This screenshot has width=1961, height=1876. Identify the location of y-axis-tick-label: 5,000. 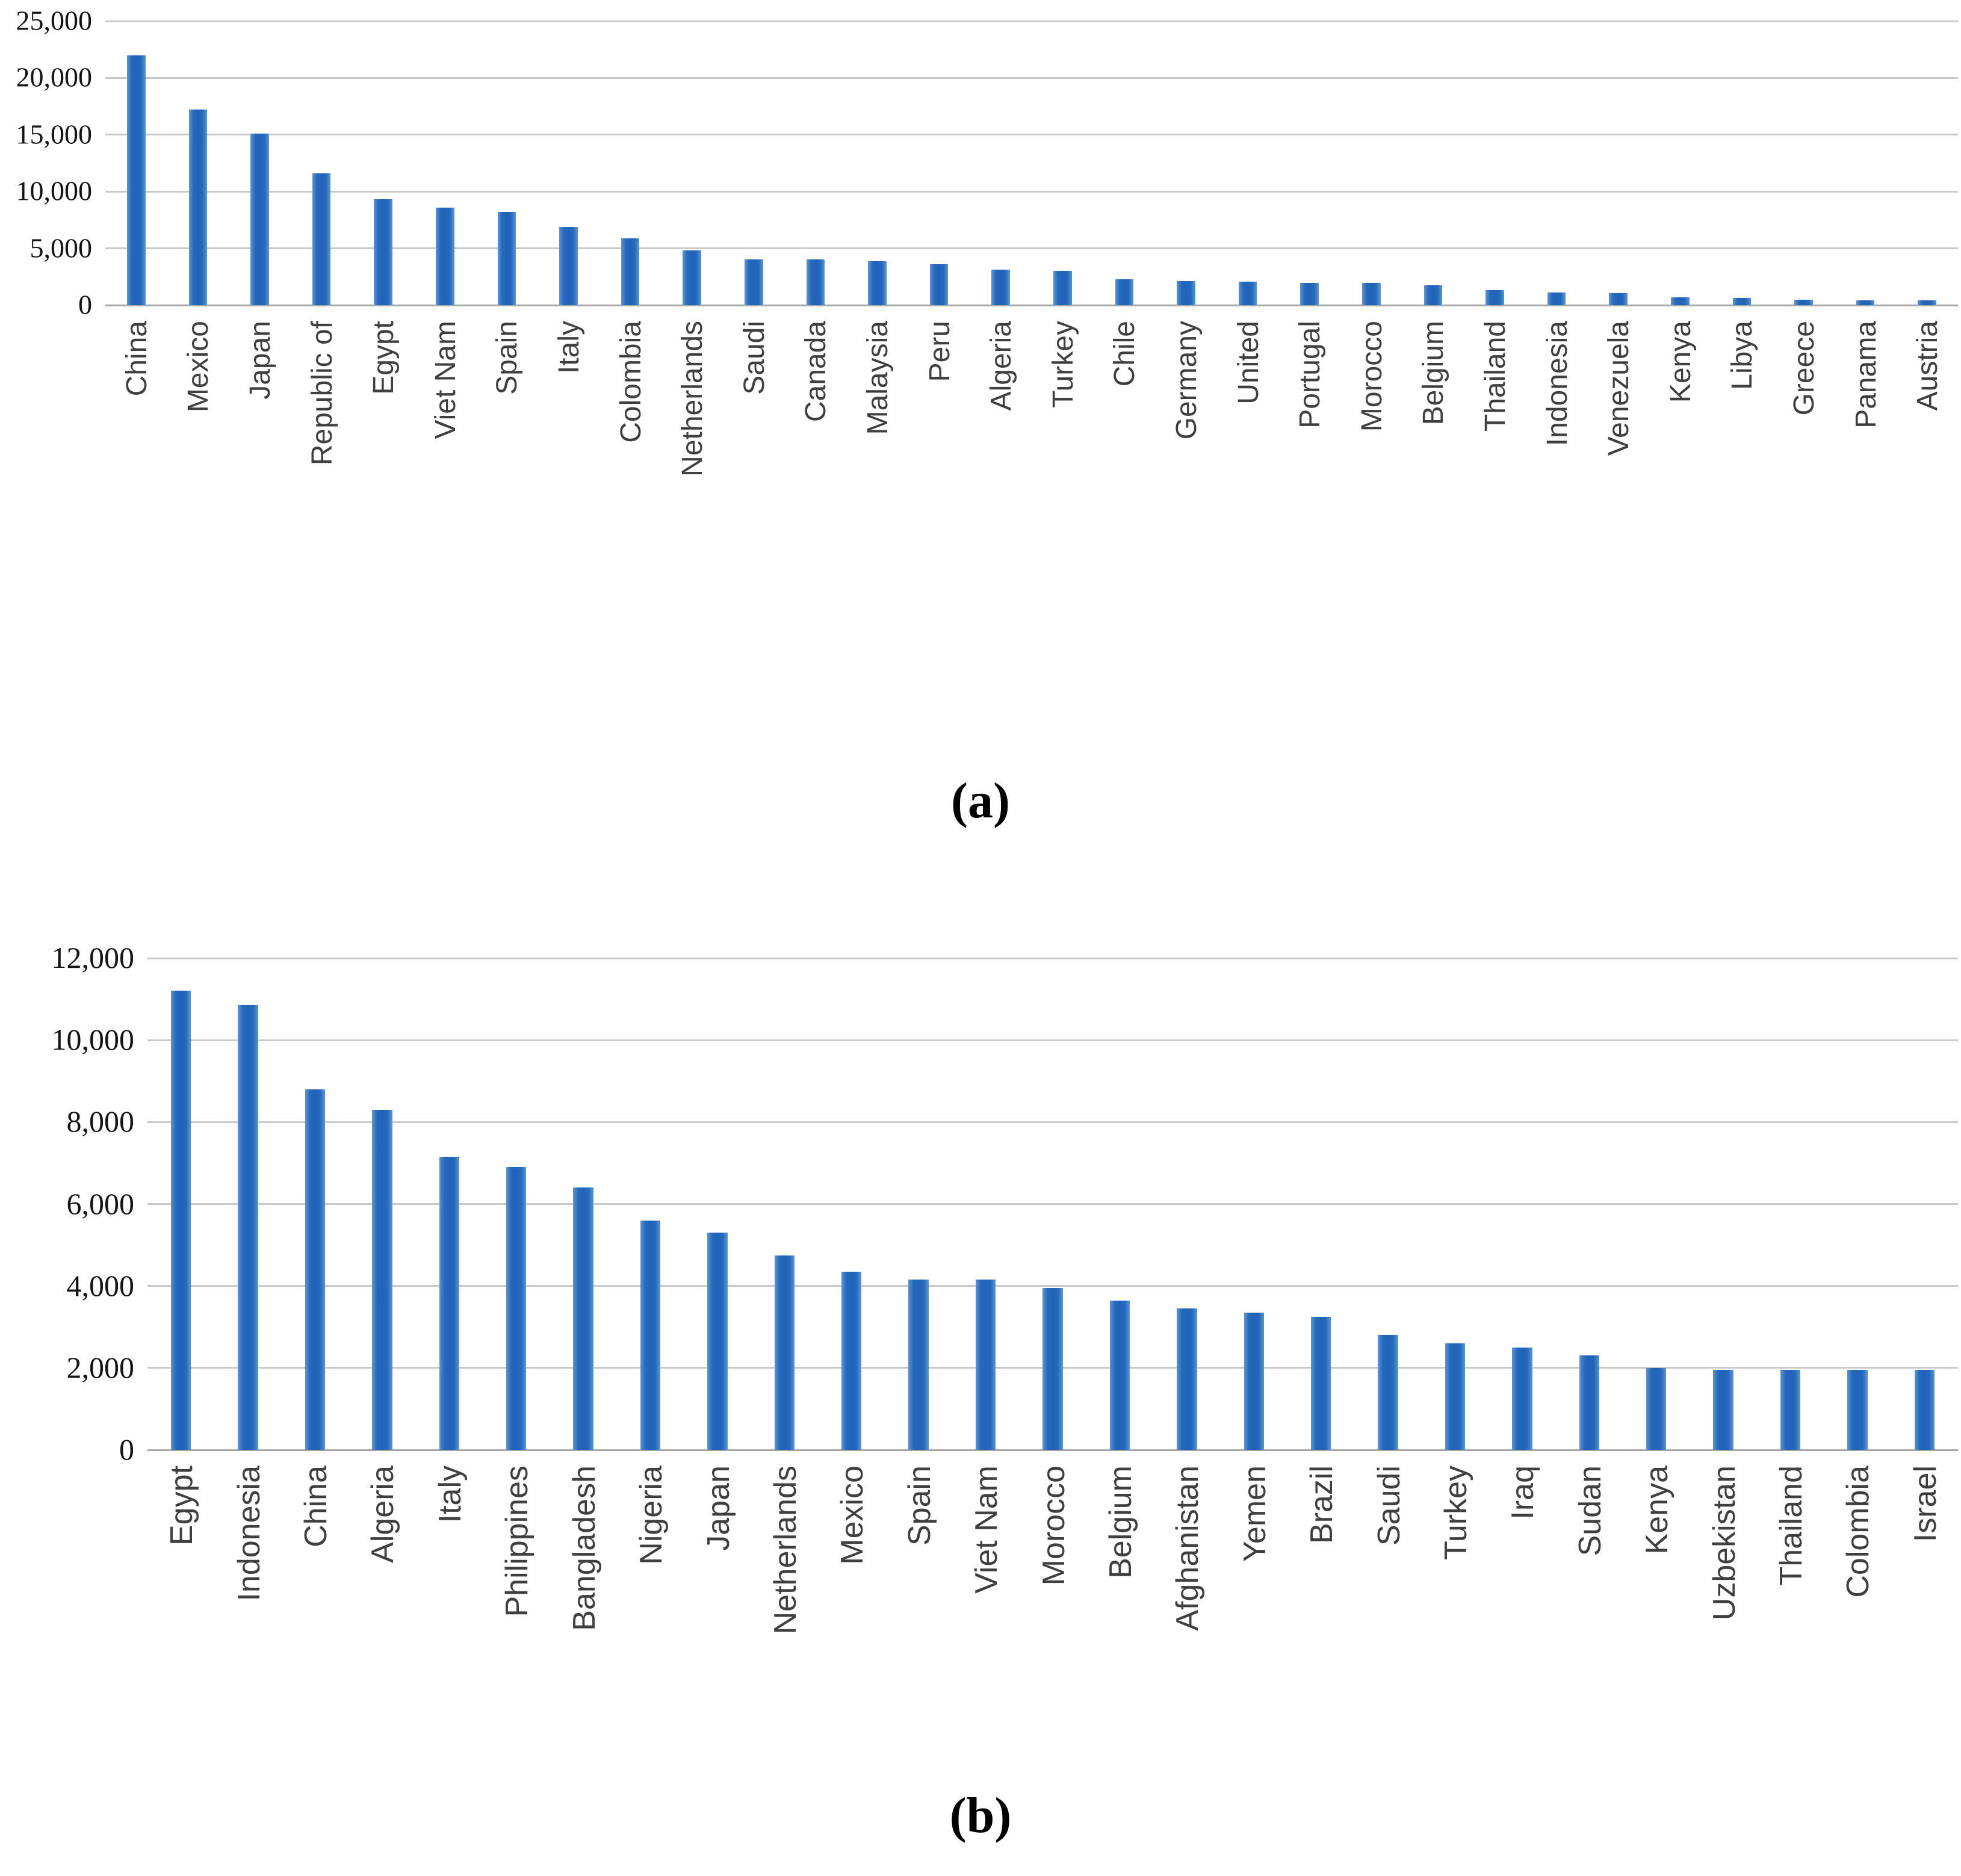
(61, 248).